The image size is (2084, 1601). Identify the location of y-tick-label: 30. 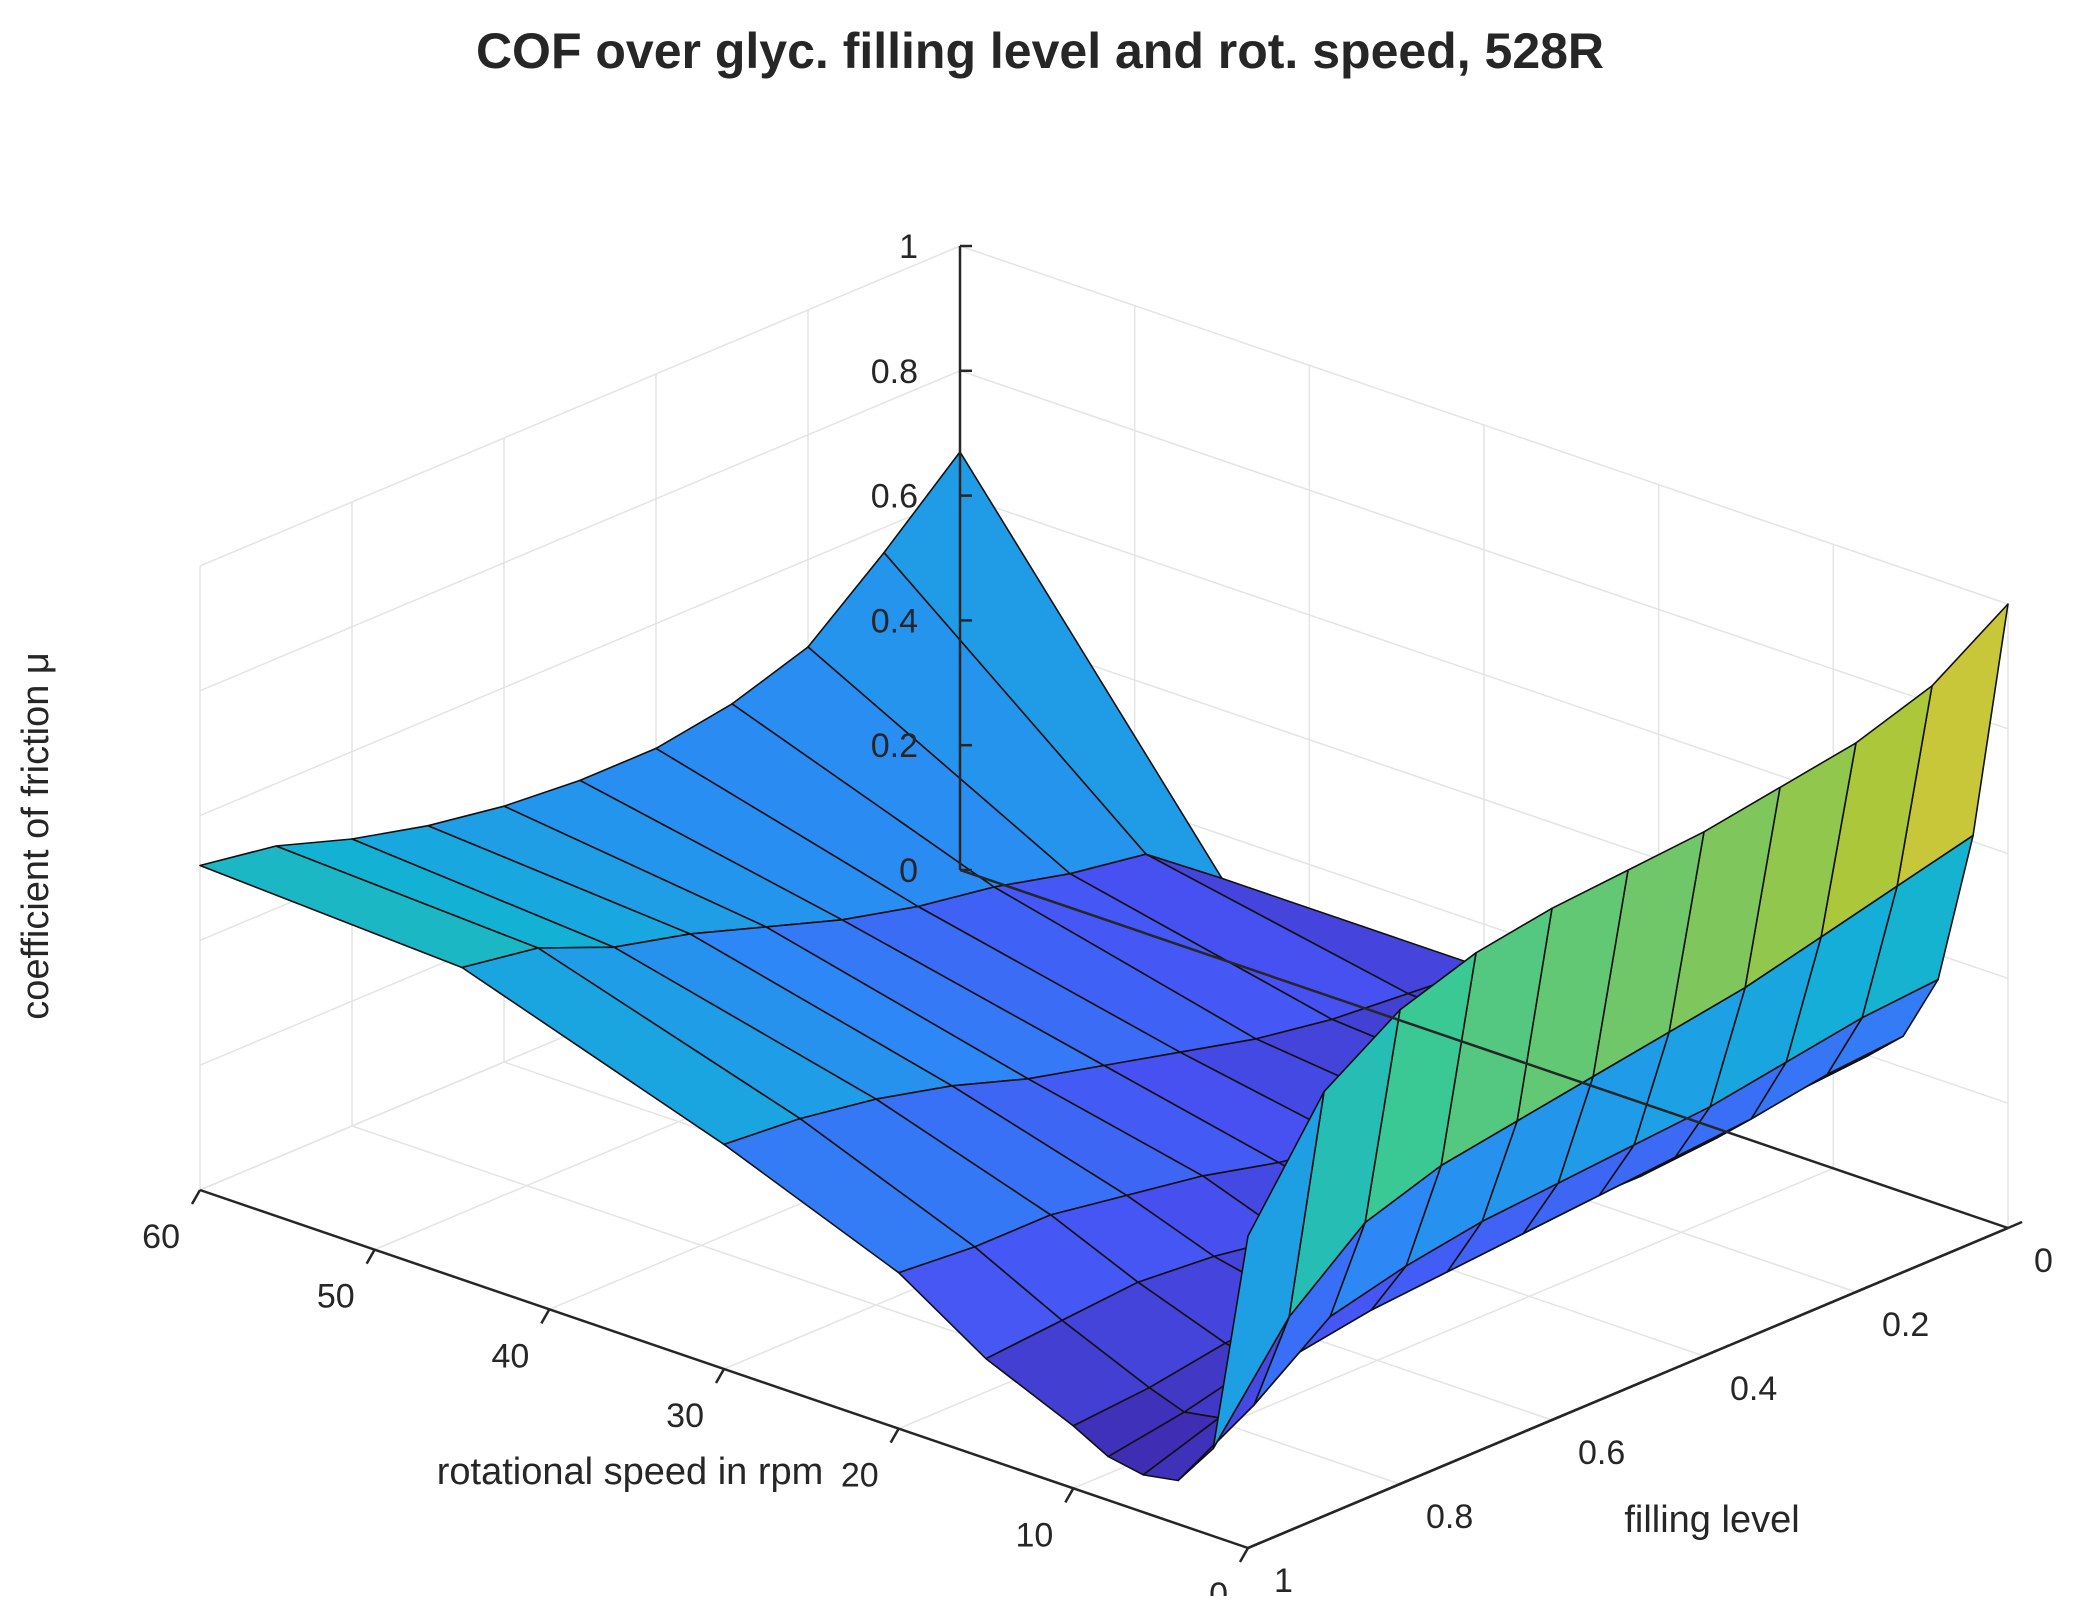
(685, 1416).